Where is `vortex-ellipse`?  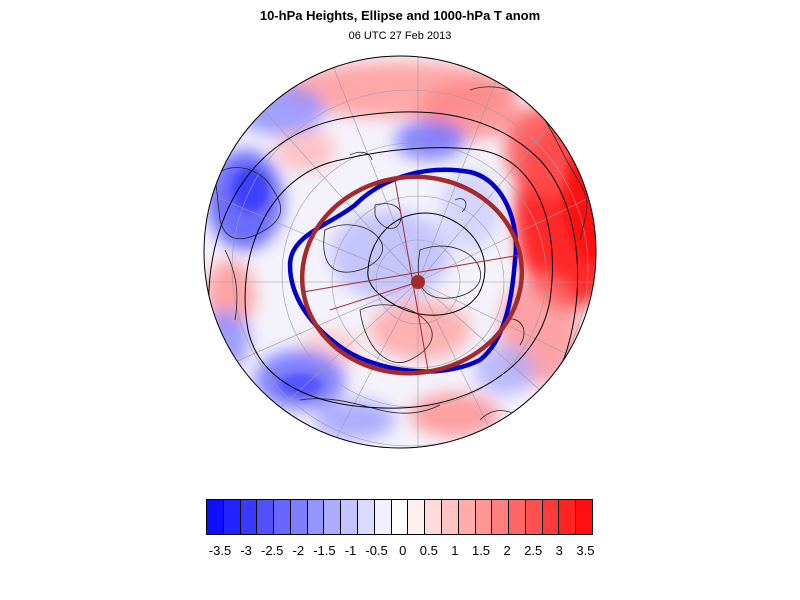 vortex-ellipse is located at coordinates (412, 275).